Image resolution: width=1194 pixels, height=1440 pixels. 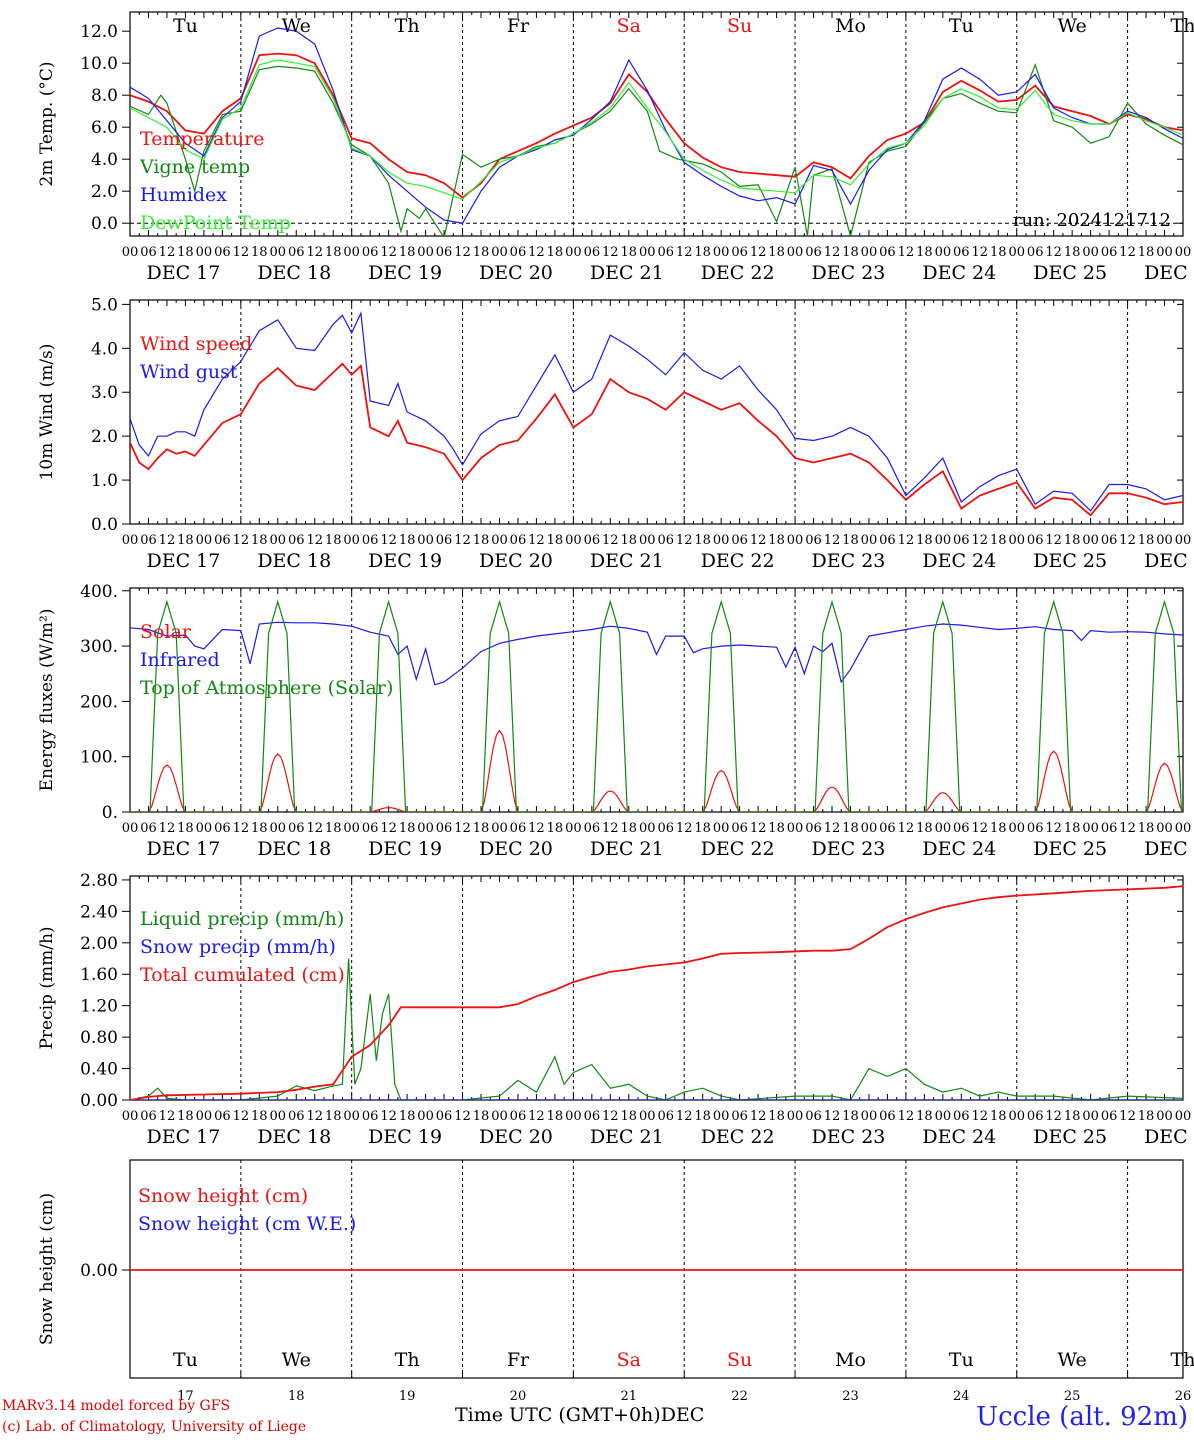 I want to click on energy-date-label: DEC 22, so click(x=738, y=849).